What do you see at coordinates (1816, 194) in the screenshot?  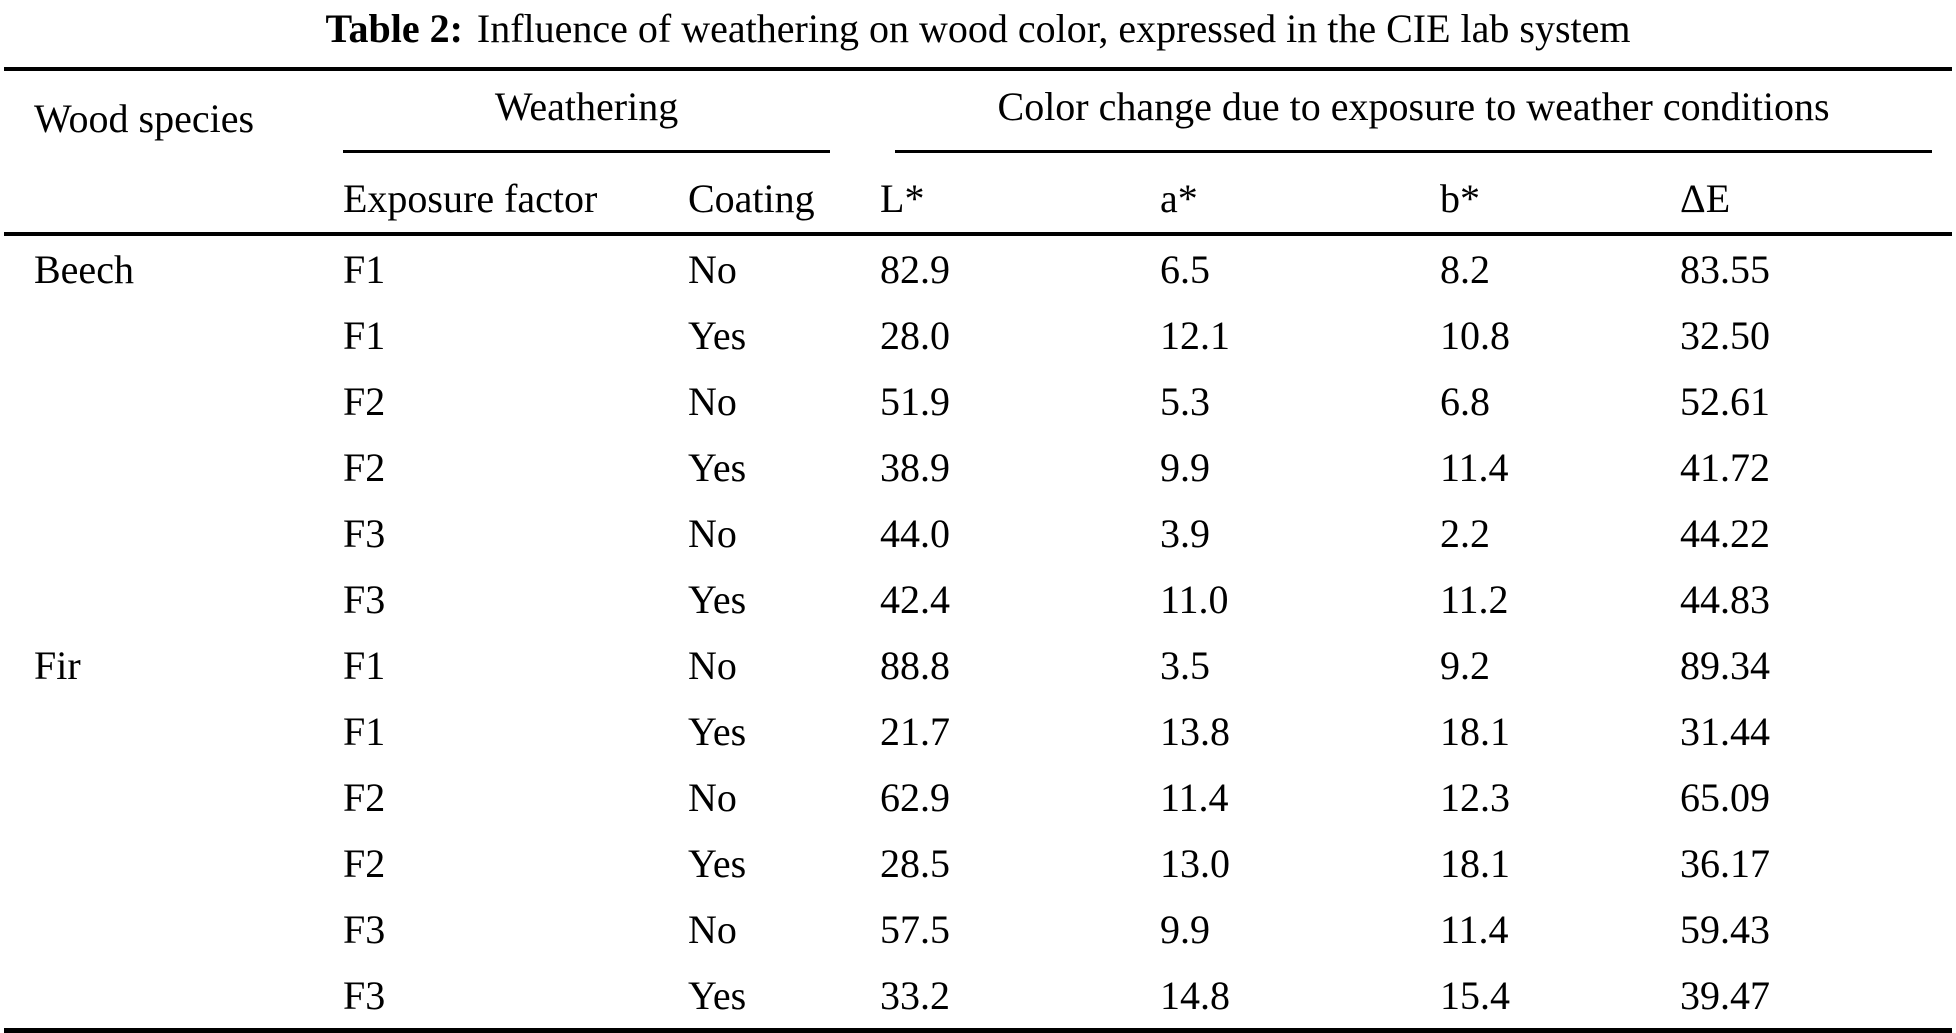 I see `column-header-dE: ΔE` at bounding box center [1816, 194].